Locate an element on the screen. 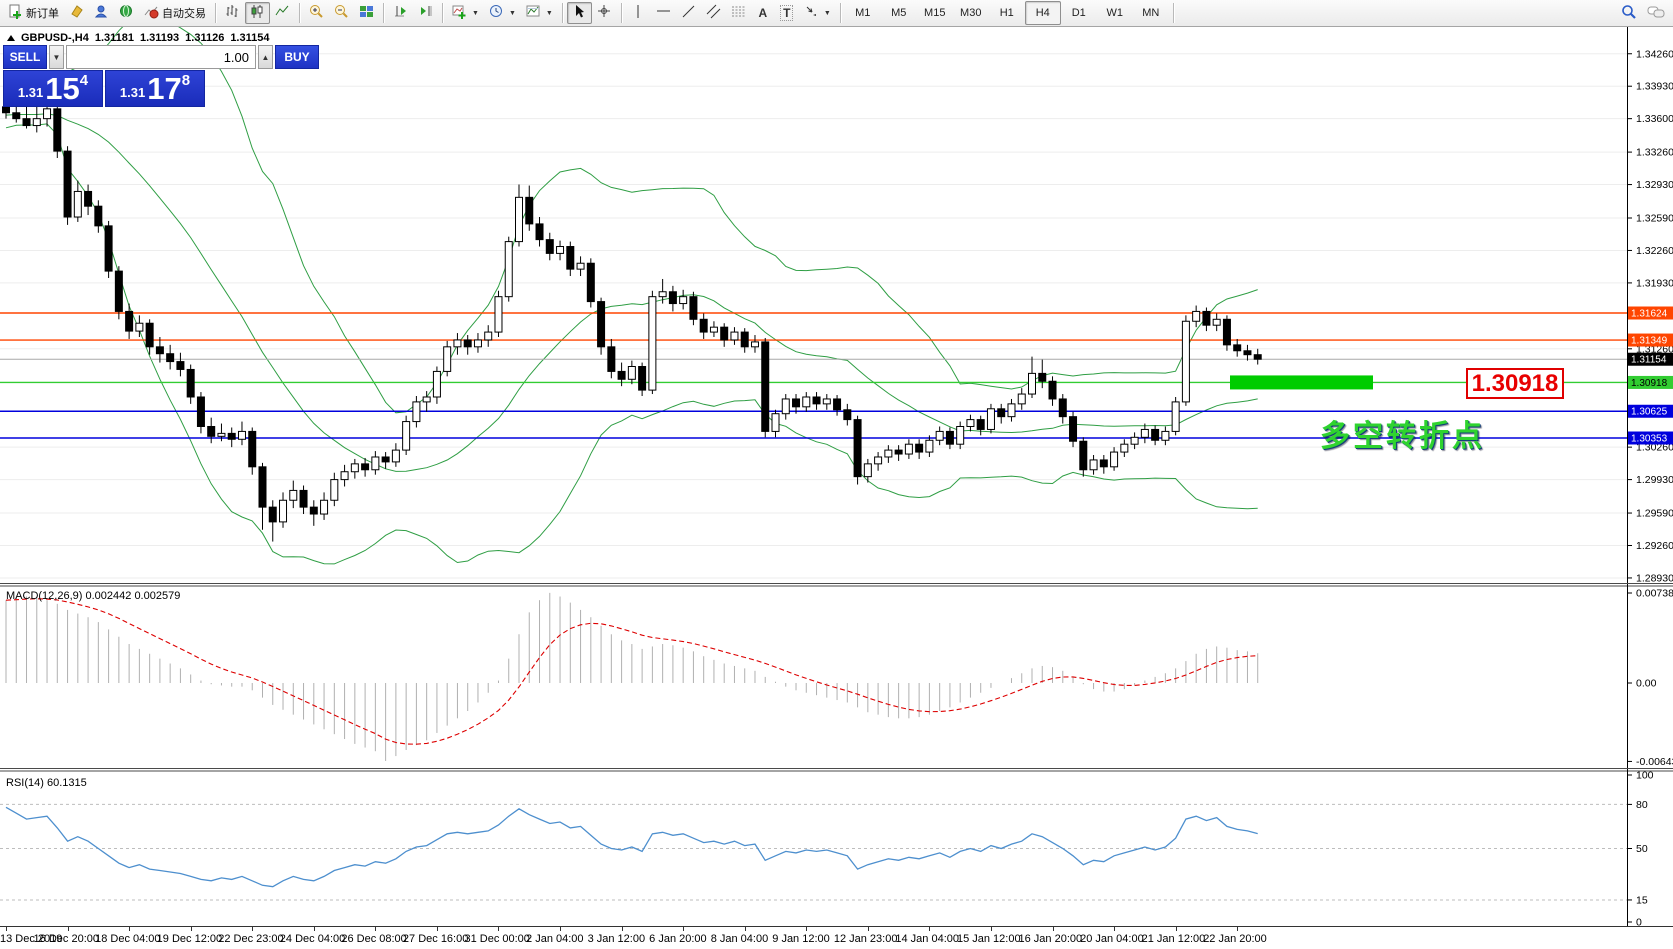  cursor-tool-button is located at coordinates (579, 13).